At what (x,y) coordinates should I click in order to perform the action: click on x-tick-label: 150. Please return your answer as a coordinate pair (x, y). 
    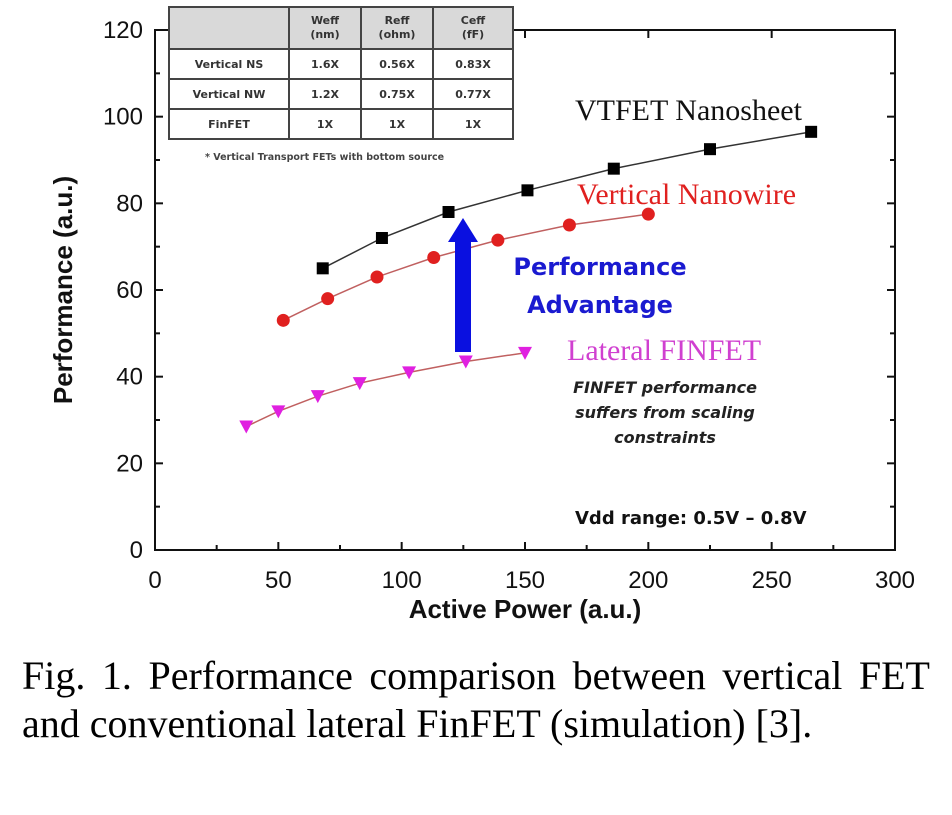
    Looking at the image, I should click on (525, 580).